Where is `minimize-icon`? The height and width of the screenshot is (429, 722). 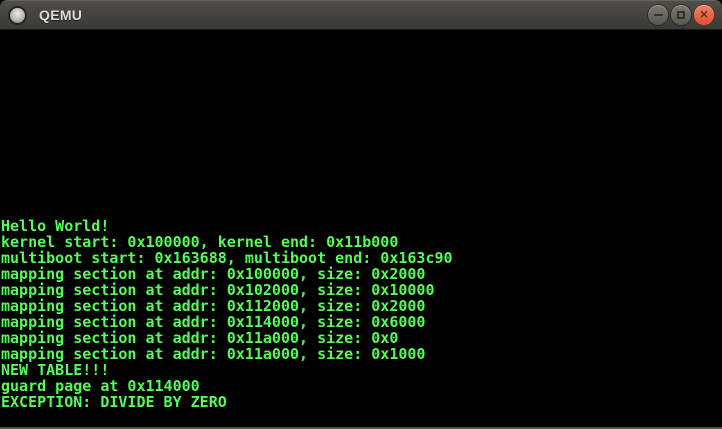
minimize-icon is located at coordinates (658, 15).